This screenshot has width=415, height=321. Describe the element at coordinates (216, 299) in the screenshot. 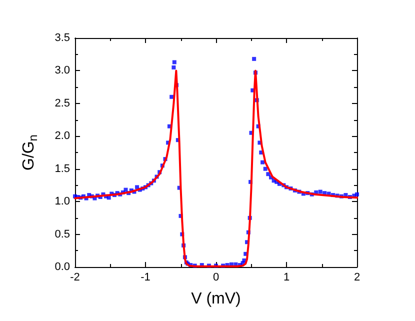

I see `x-axis-title: V (mV)` at that location.